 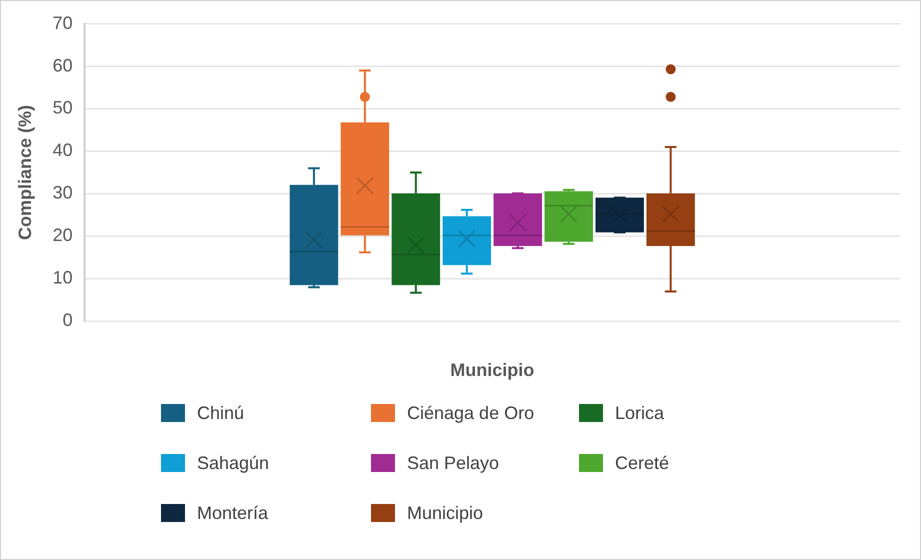 What do you see at coordinates (220, 413) in the screenshot?
I see `legend-label: Chinú` at bounding box center [220, 413].